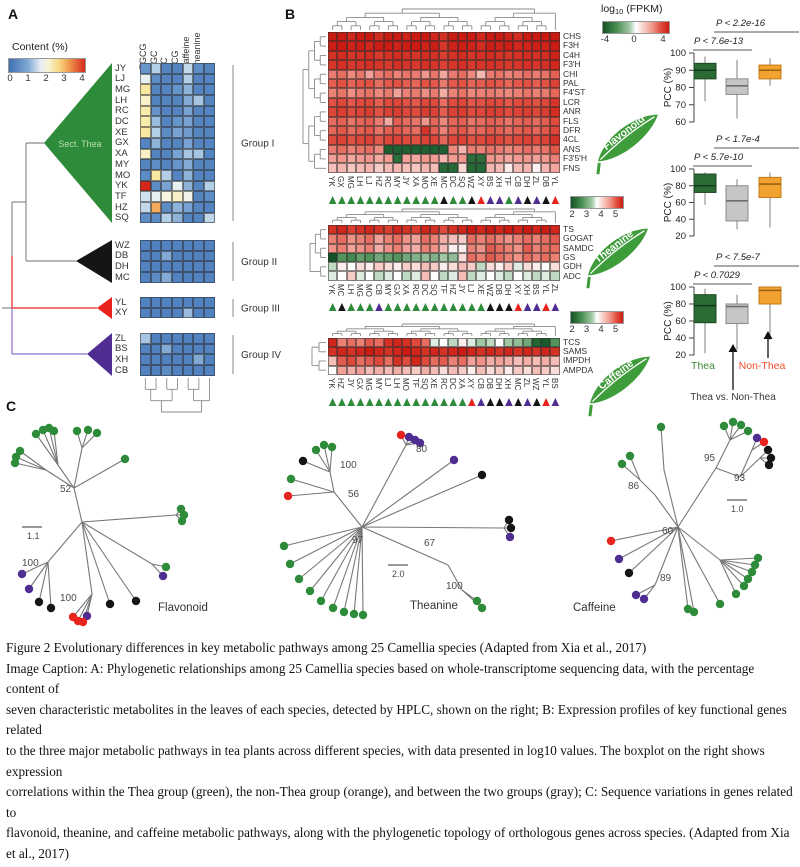 The width and height of the screenshot is (800, 867). I want to click on gene-label: SAMS, so click(575, 351).